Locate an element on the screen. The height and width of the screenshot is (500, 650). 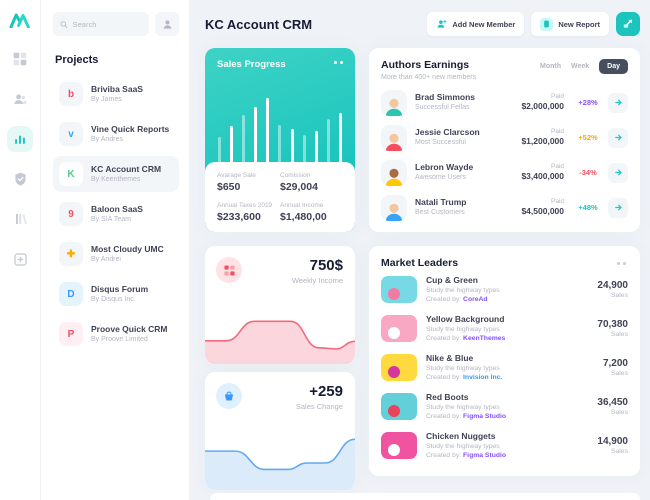
nav-security-button is located at coordinates (20, 179).